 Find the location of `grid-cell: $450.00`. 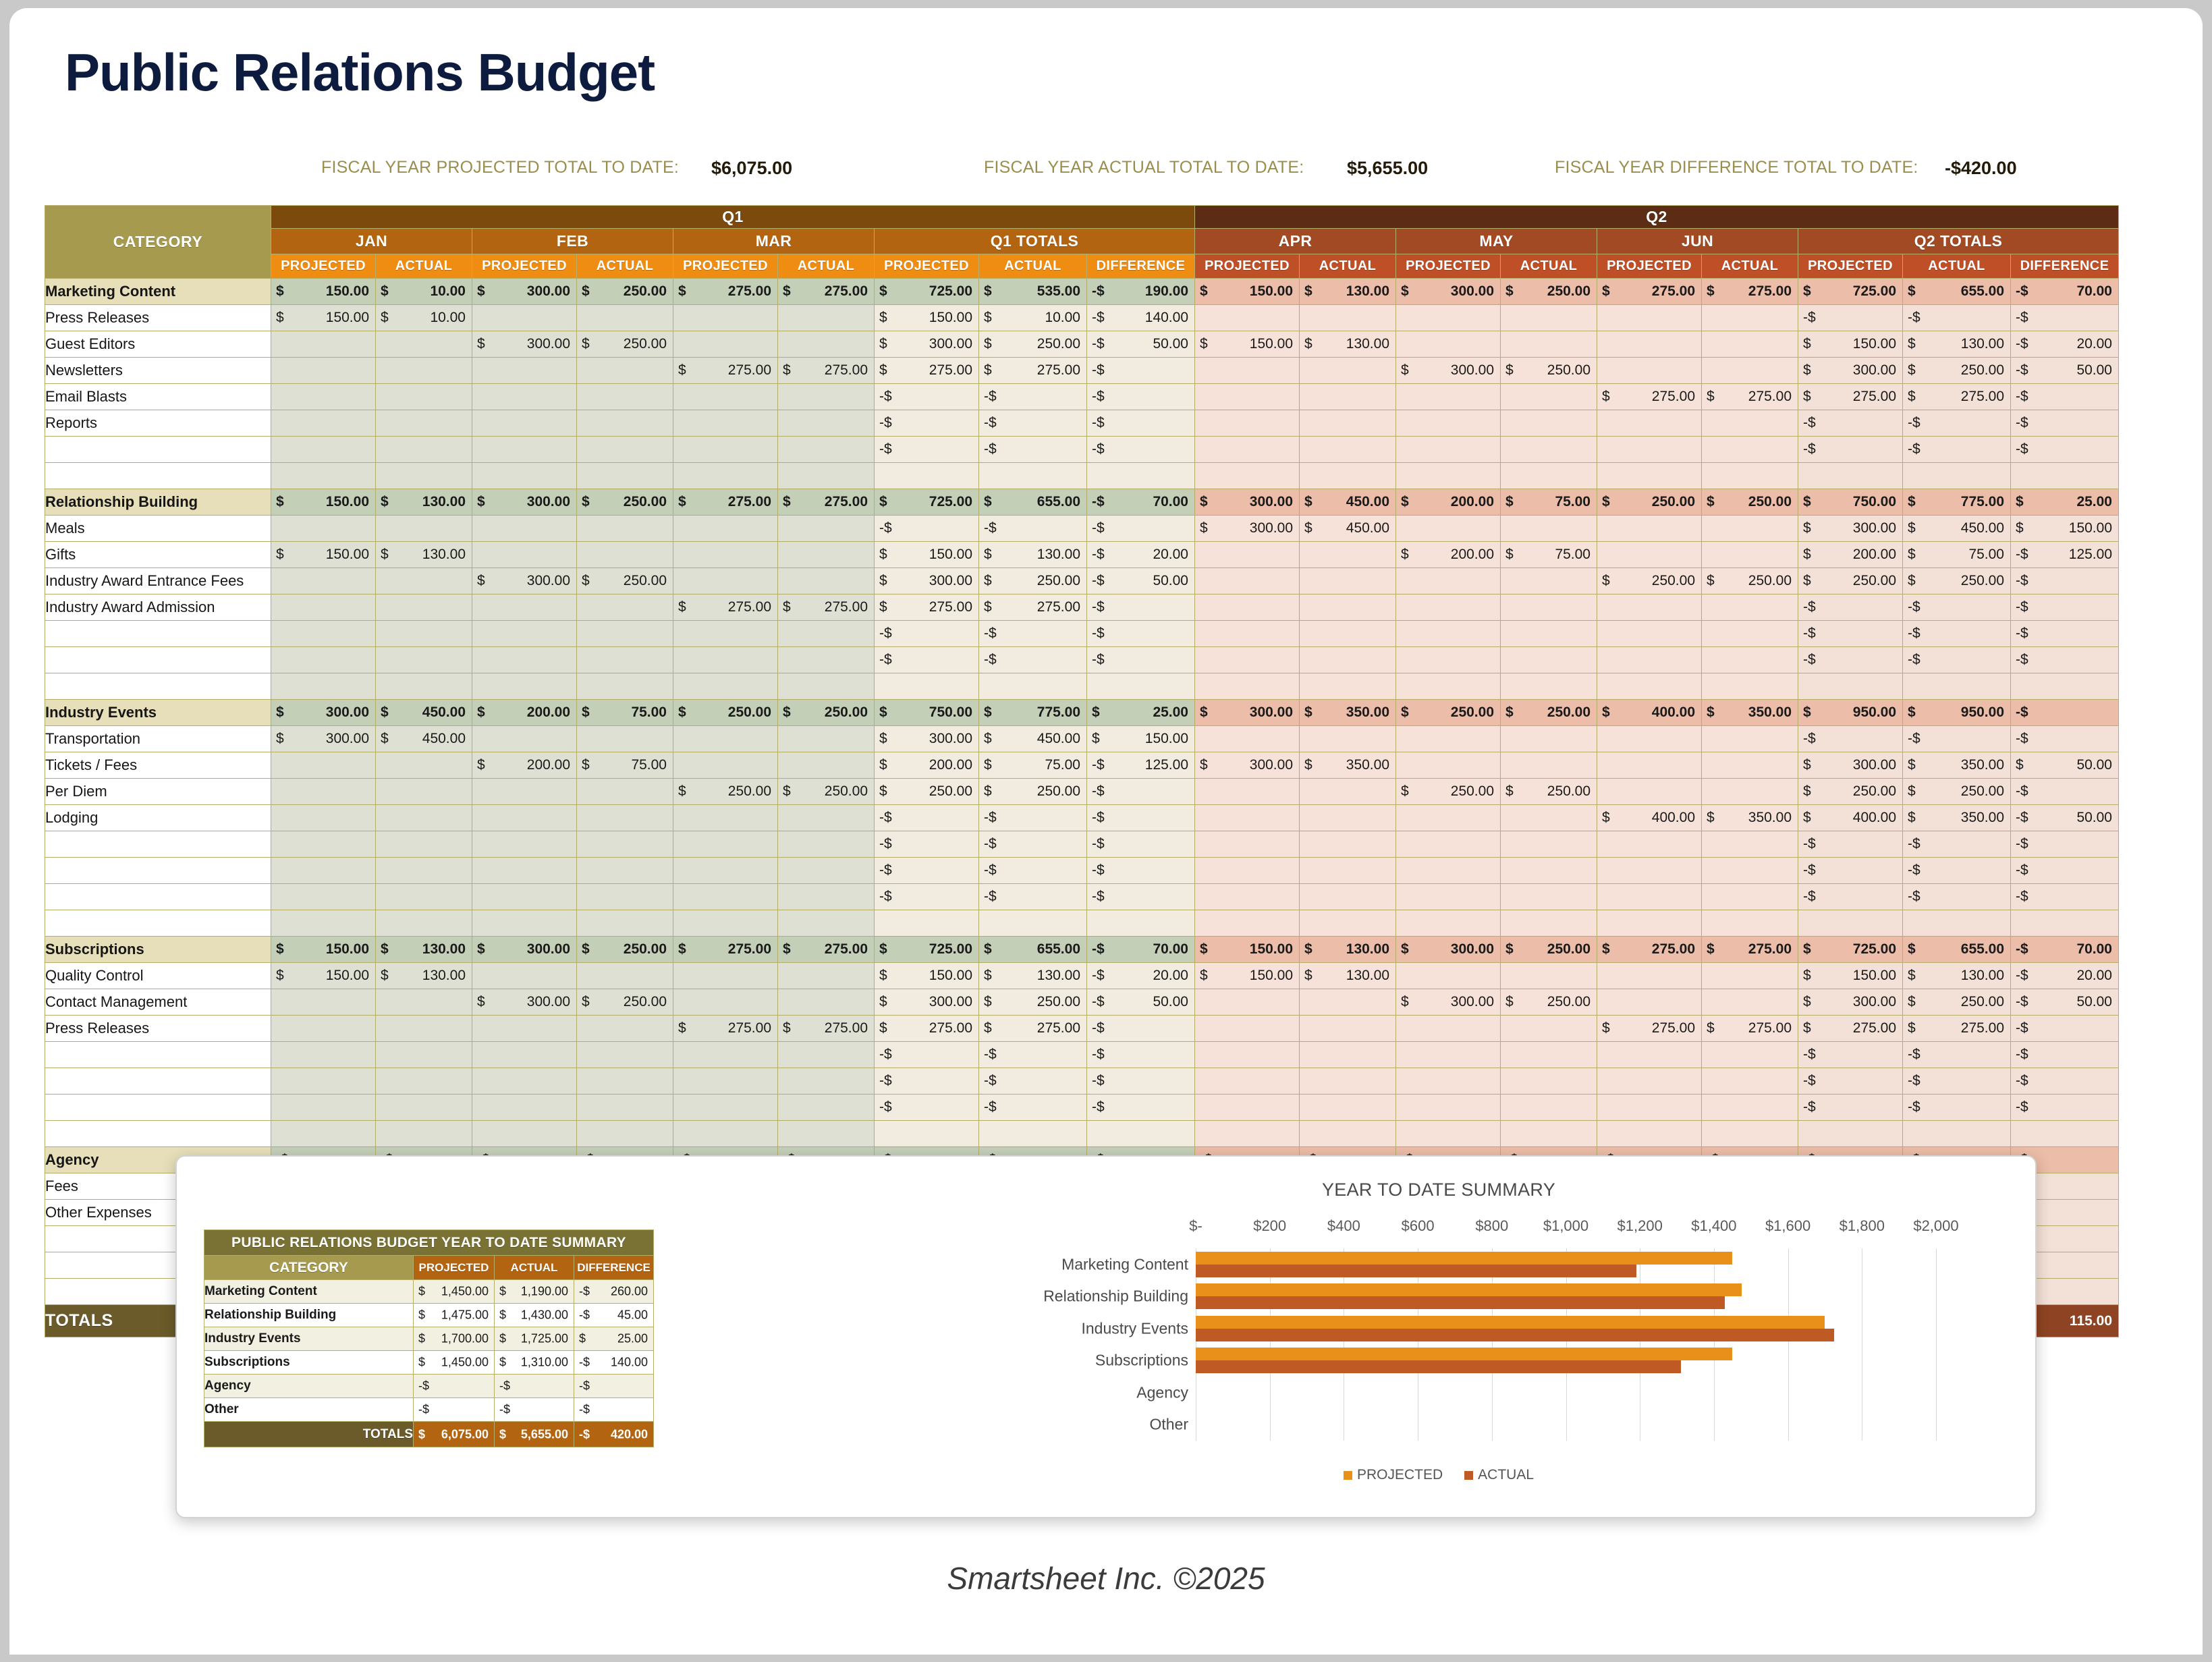

grid-cell: $450.00 is located at coordinates (1347, 502).